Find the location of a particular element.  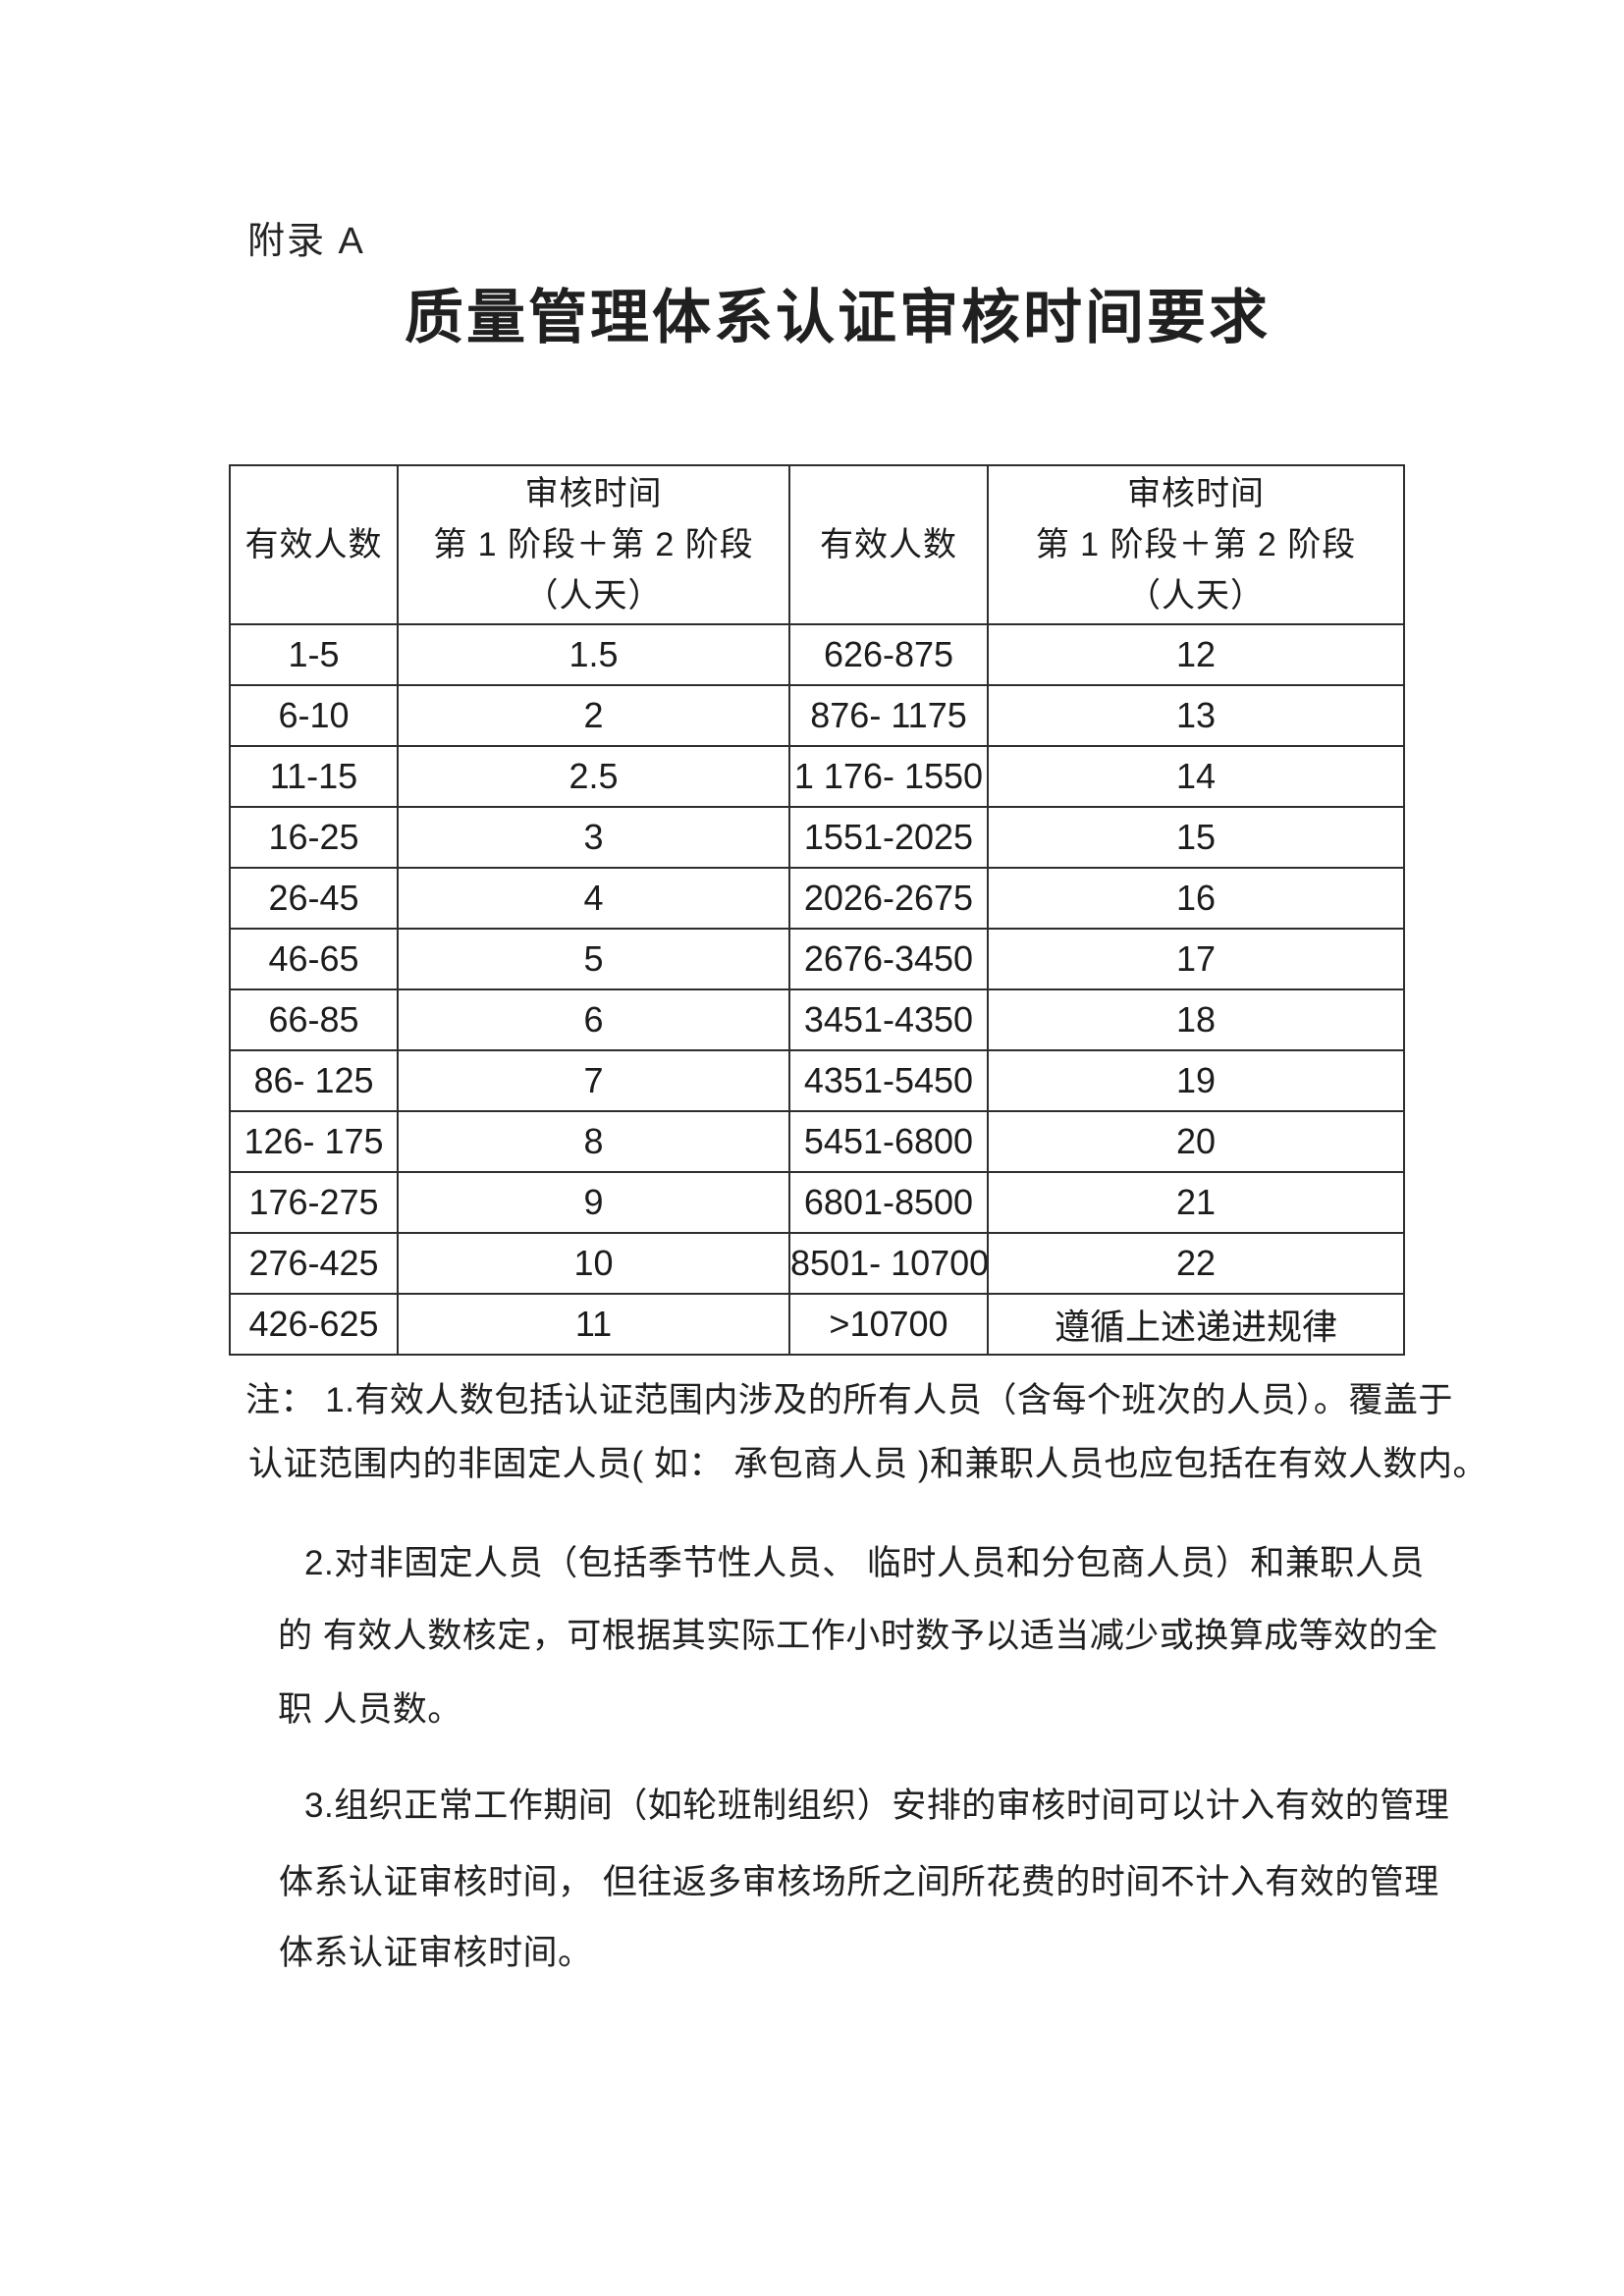

table-row: 6-10 2 876- 1175 13 is located at coordinates (817, 716).